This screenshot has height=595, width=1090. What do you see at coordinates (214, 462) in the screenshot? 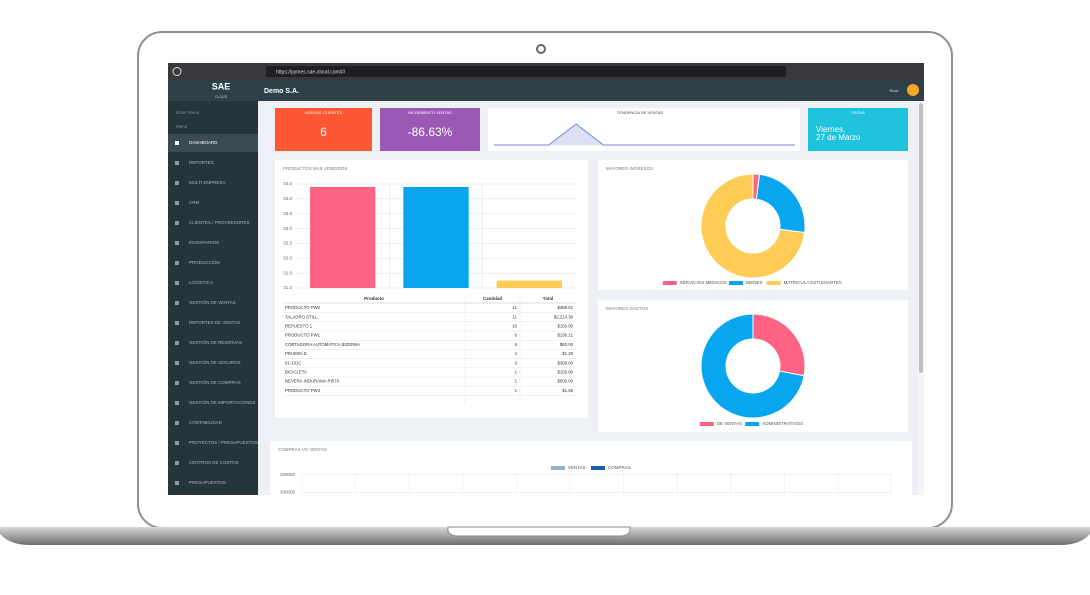
I see `menu-item: CENTROS DE COSTOS` at bounding box center [214, 462].